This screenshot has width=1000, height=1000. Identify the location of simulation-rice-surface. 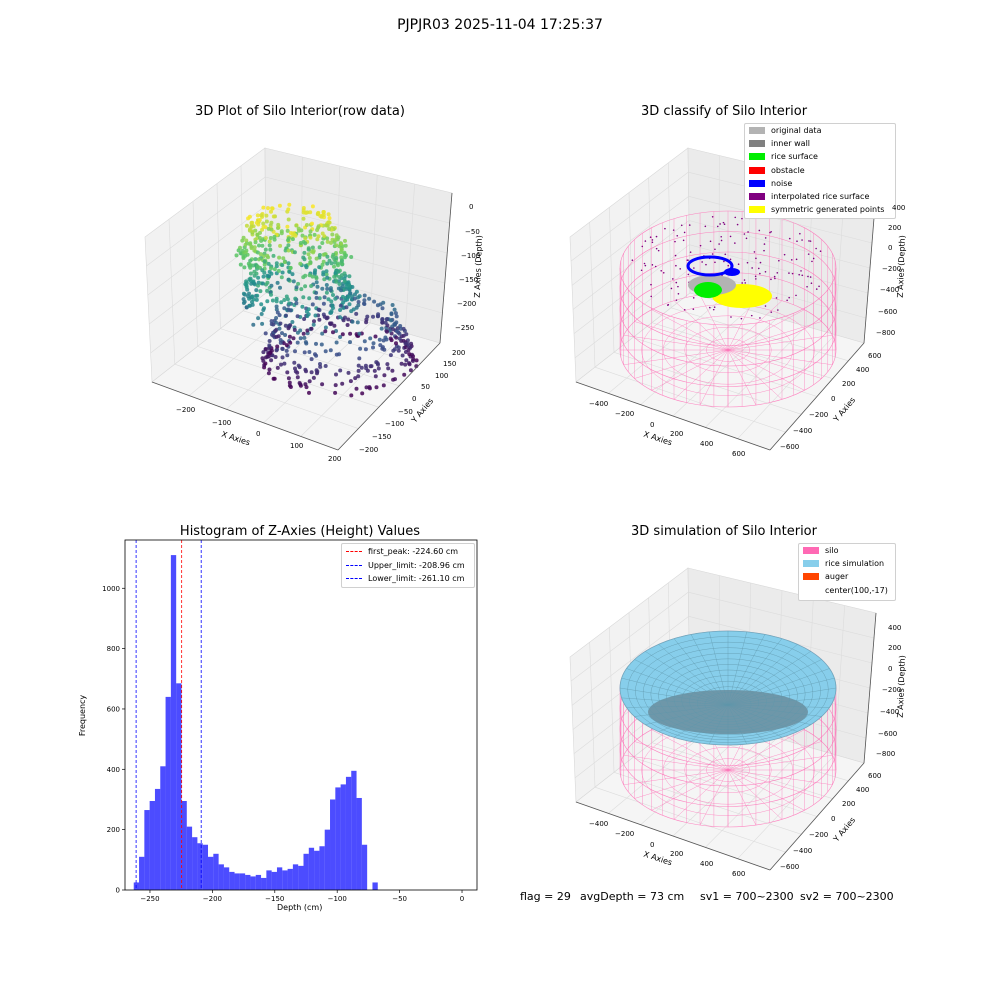
(728, 688).